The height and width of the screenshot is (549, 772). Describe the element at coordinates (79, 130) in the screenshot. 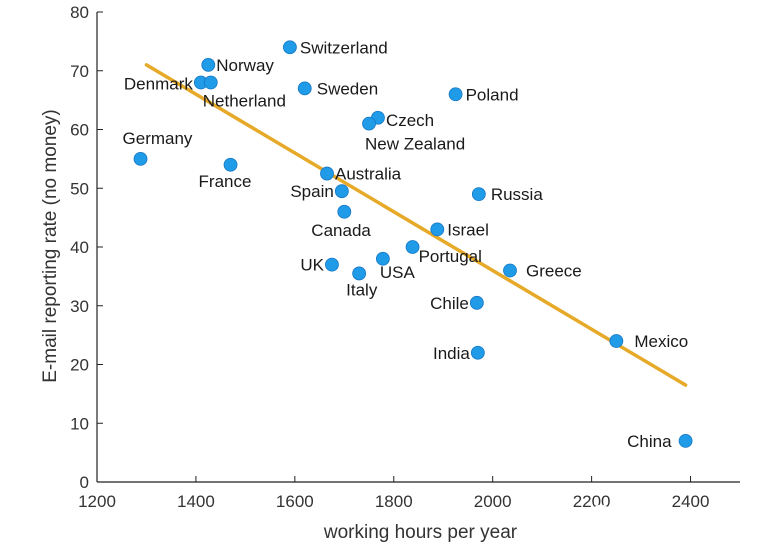

I see `y-tick-label: 60` at that location.